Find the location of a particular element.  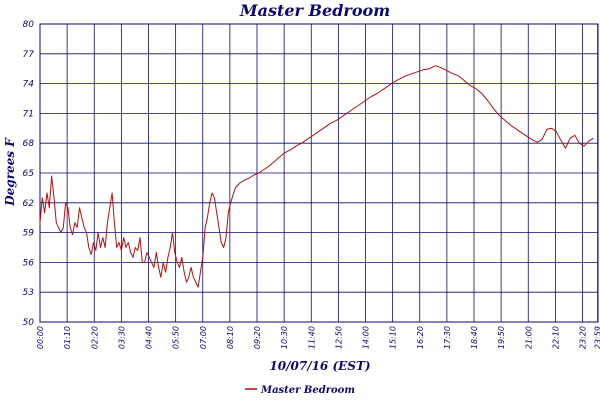

x-tick-label: 19:50 is located at coordinates (501, 337).